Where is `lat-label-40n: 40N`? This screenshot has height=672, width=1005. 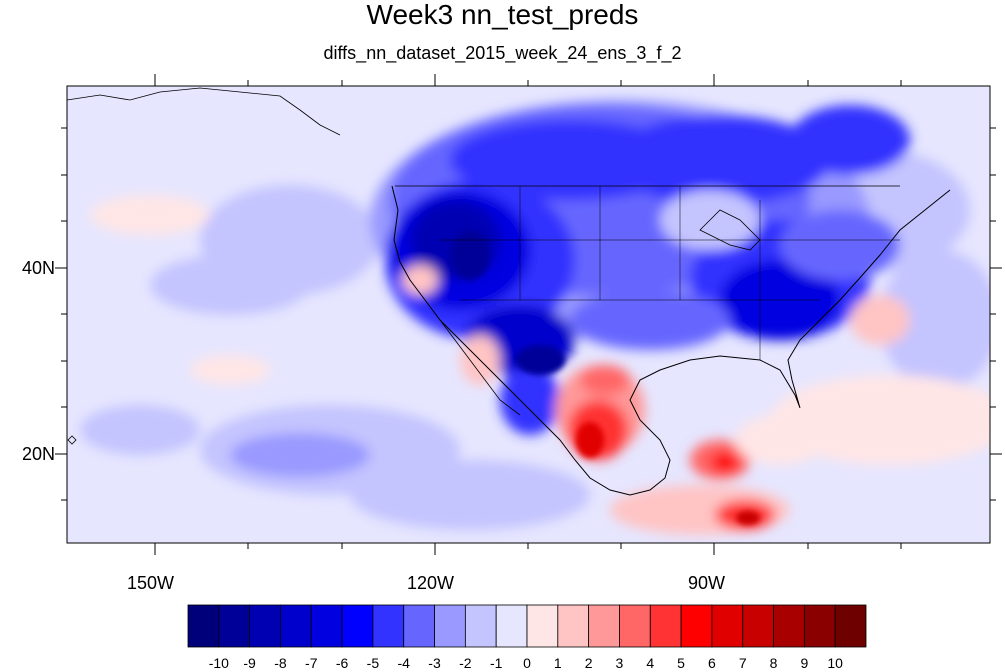
lat-label-40n: 40N is located at coordinates (39, 268).